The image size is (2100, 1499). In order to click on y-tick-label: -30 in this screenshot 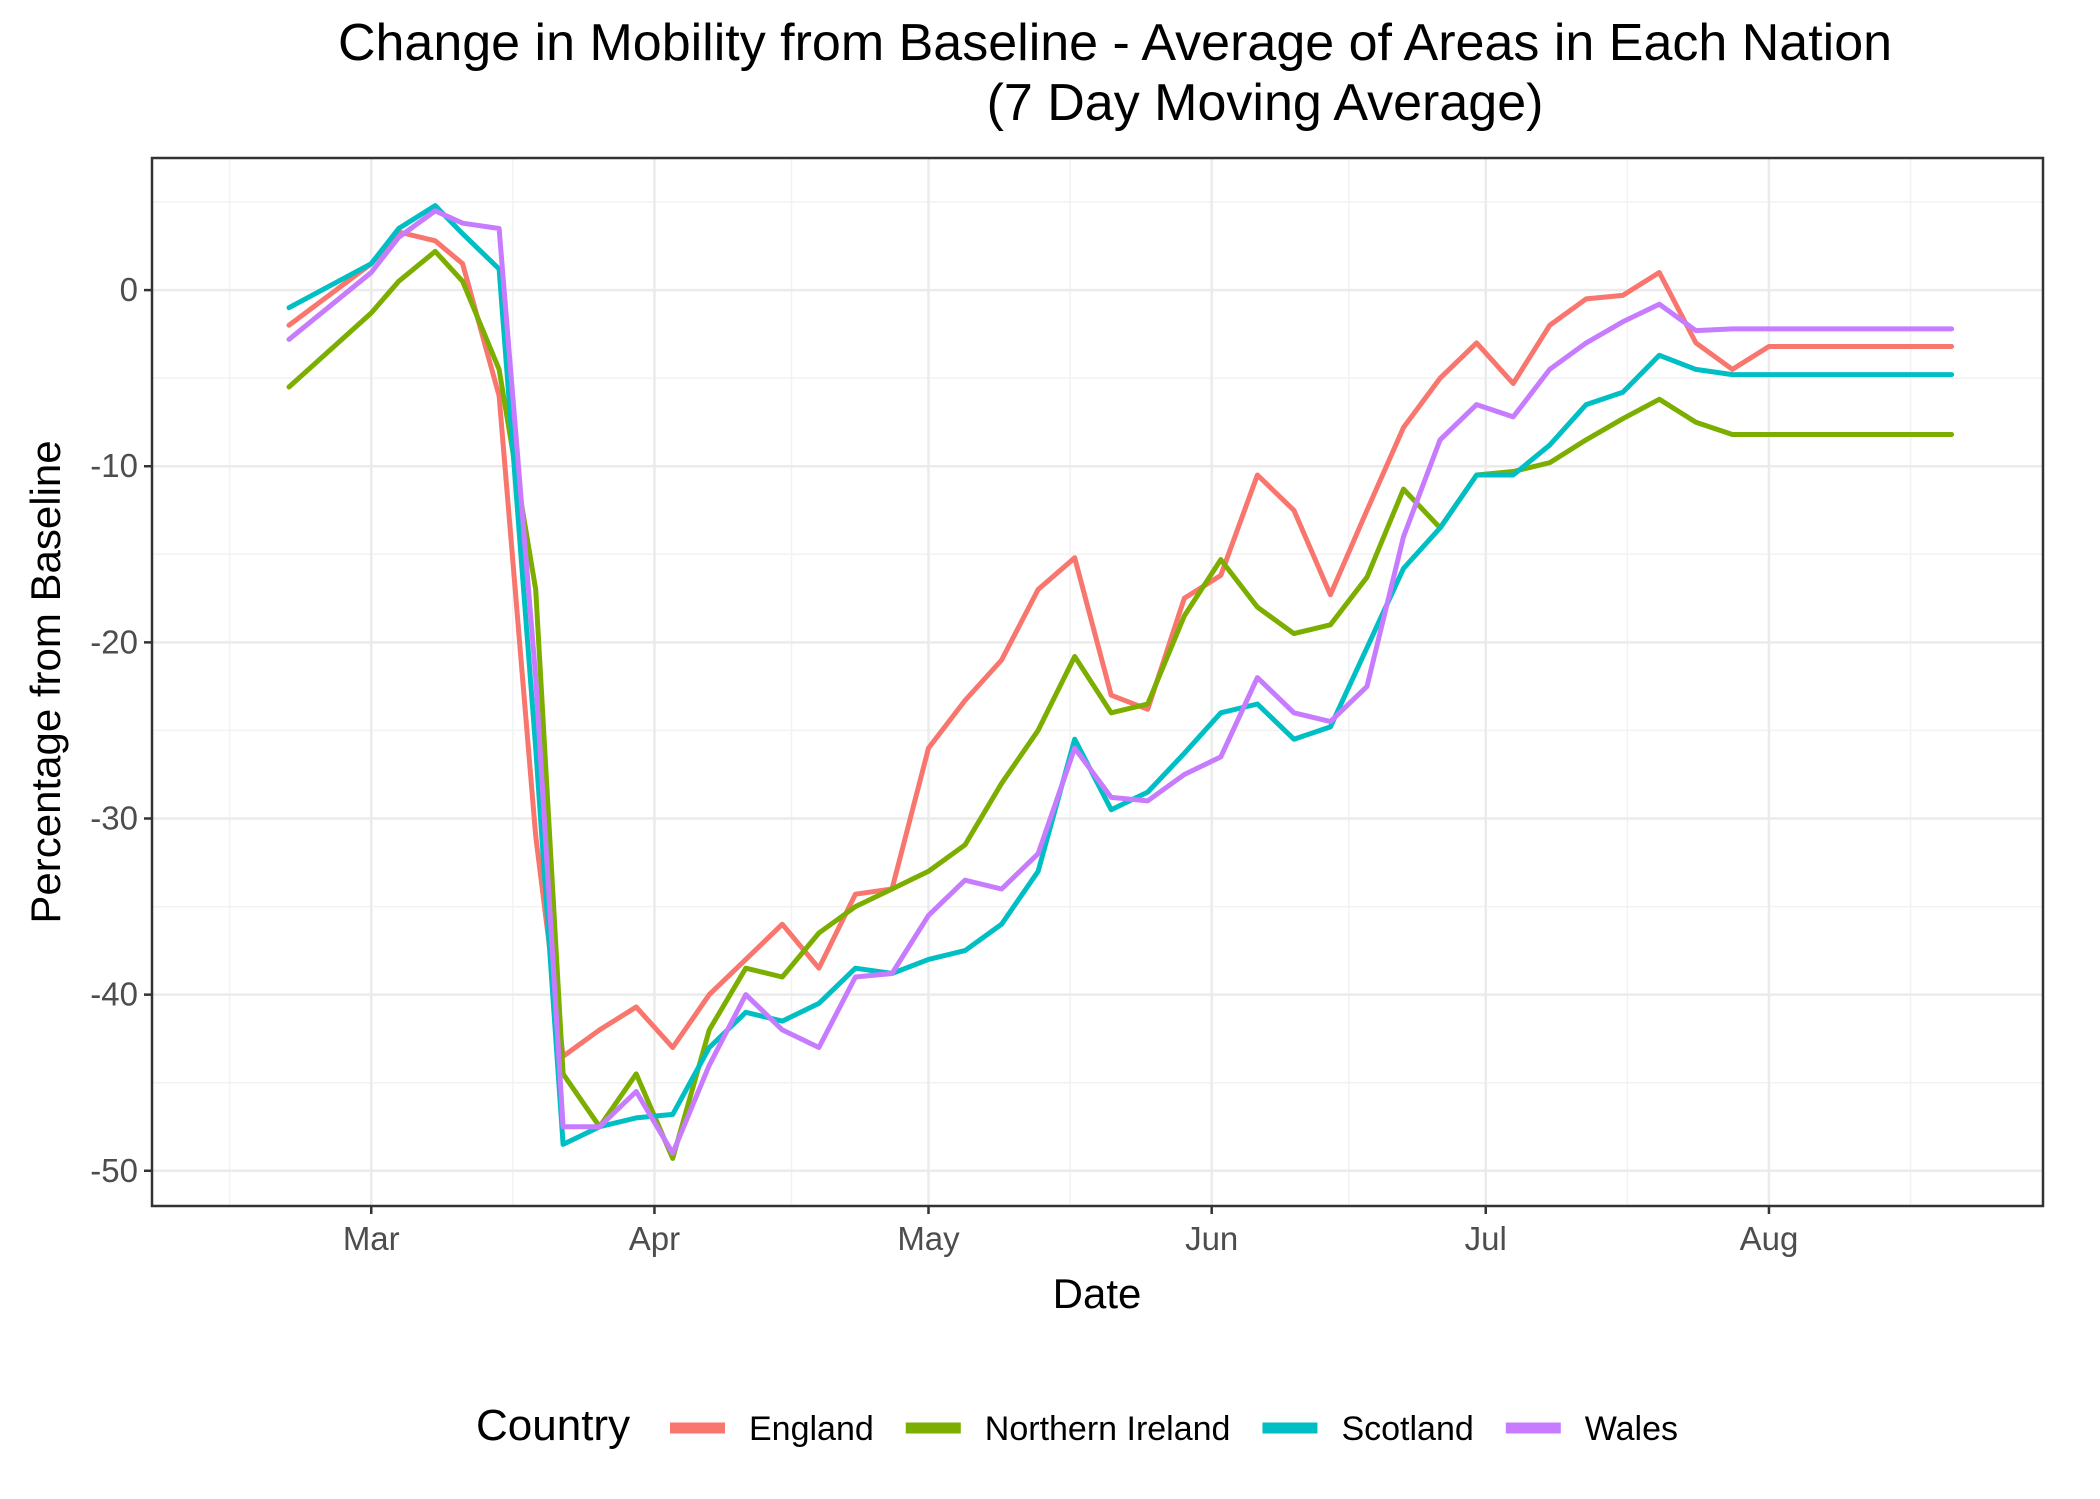, I will do `click(114, 818)`.